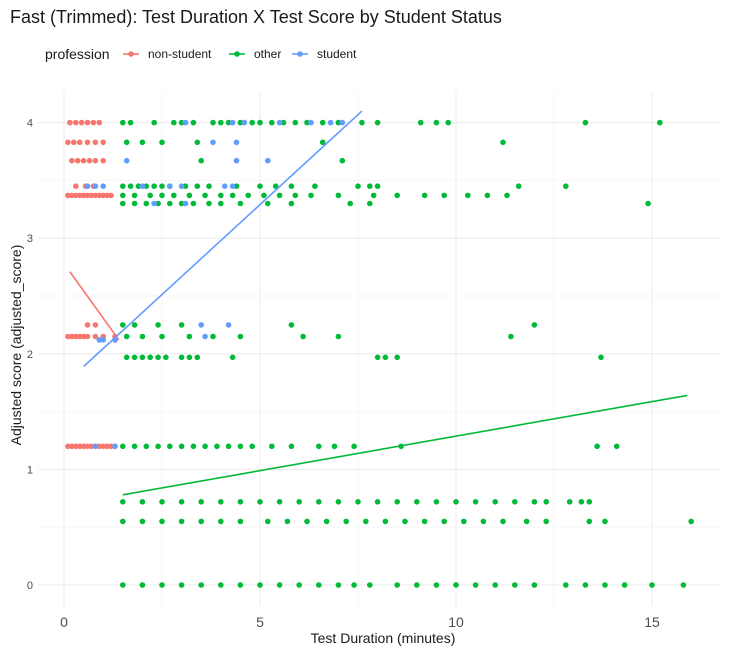 This screenshot has height=656, width=729. I want to click on x-tick-label: 0, so click(64, 622).